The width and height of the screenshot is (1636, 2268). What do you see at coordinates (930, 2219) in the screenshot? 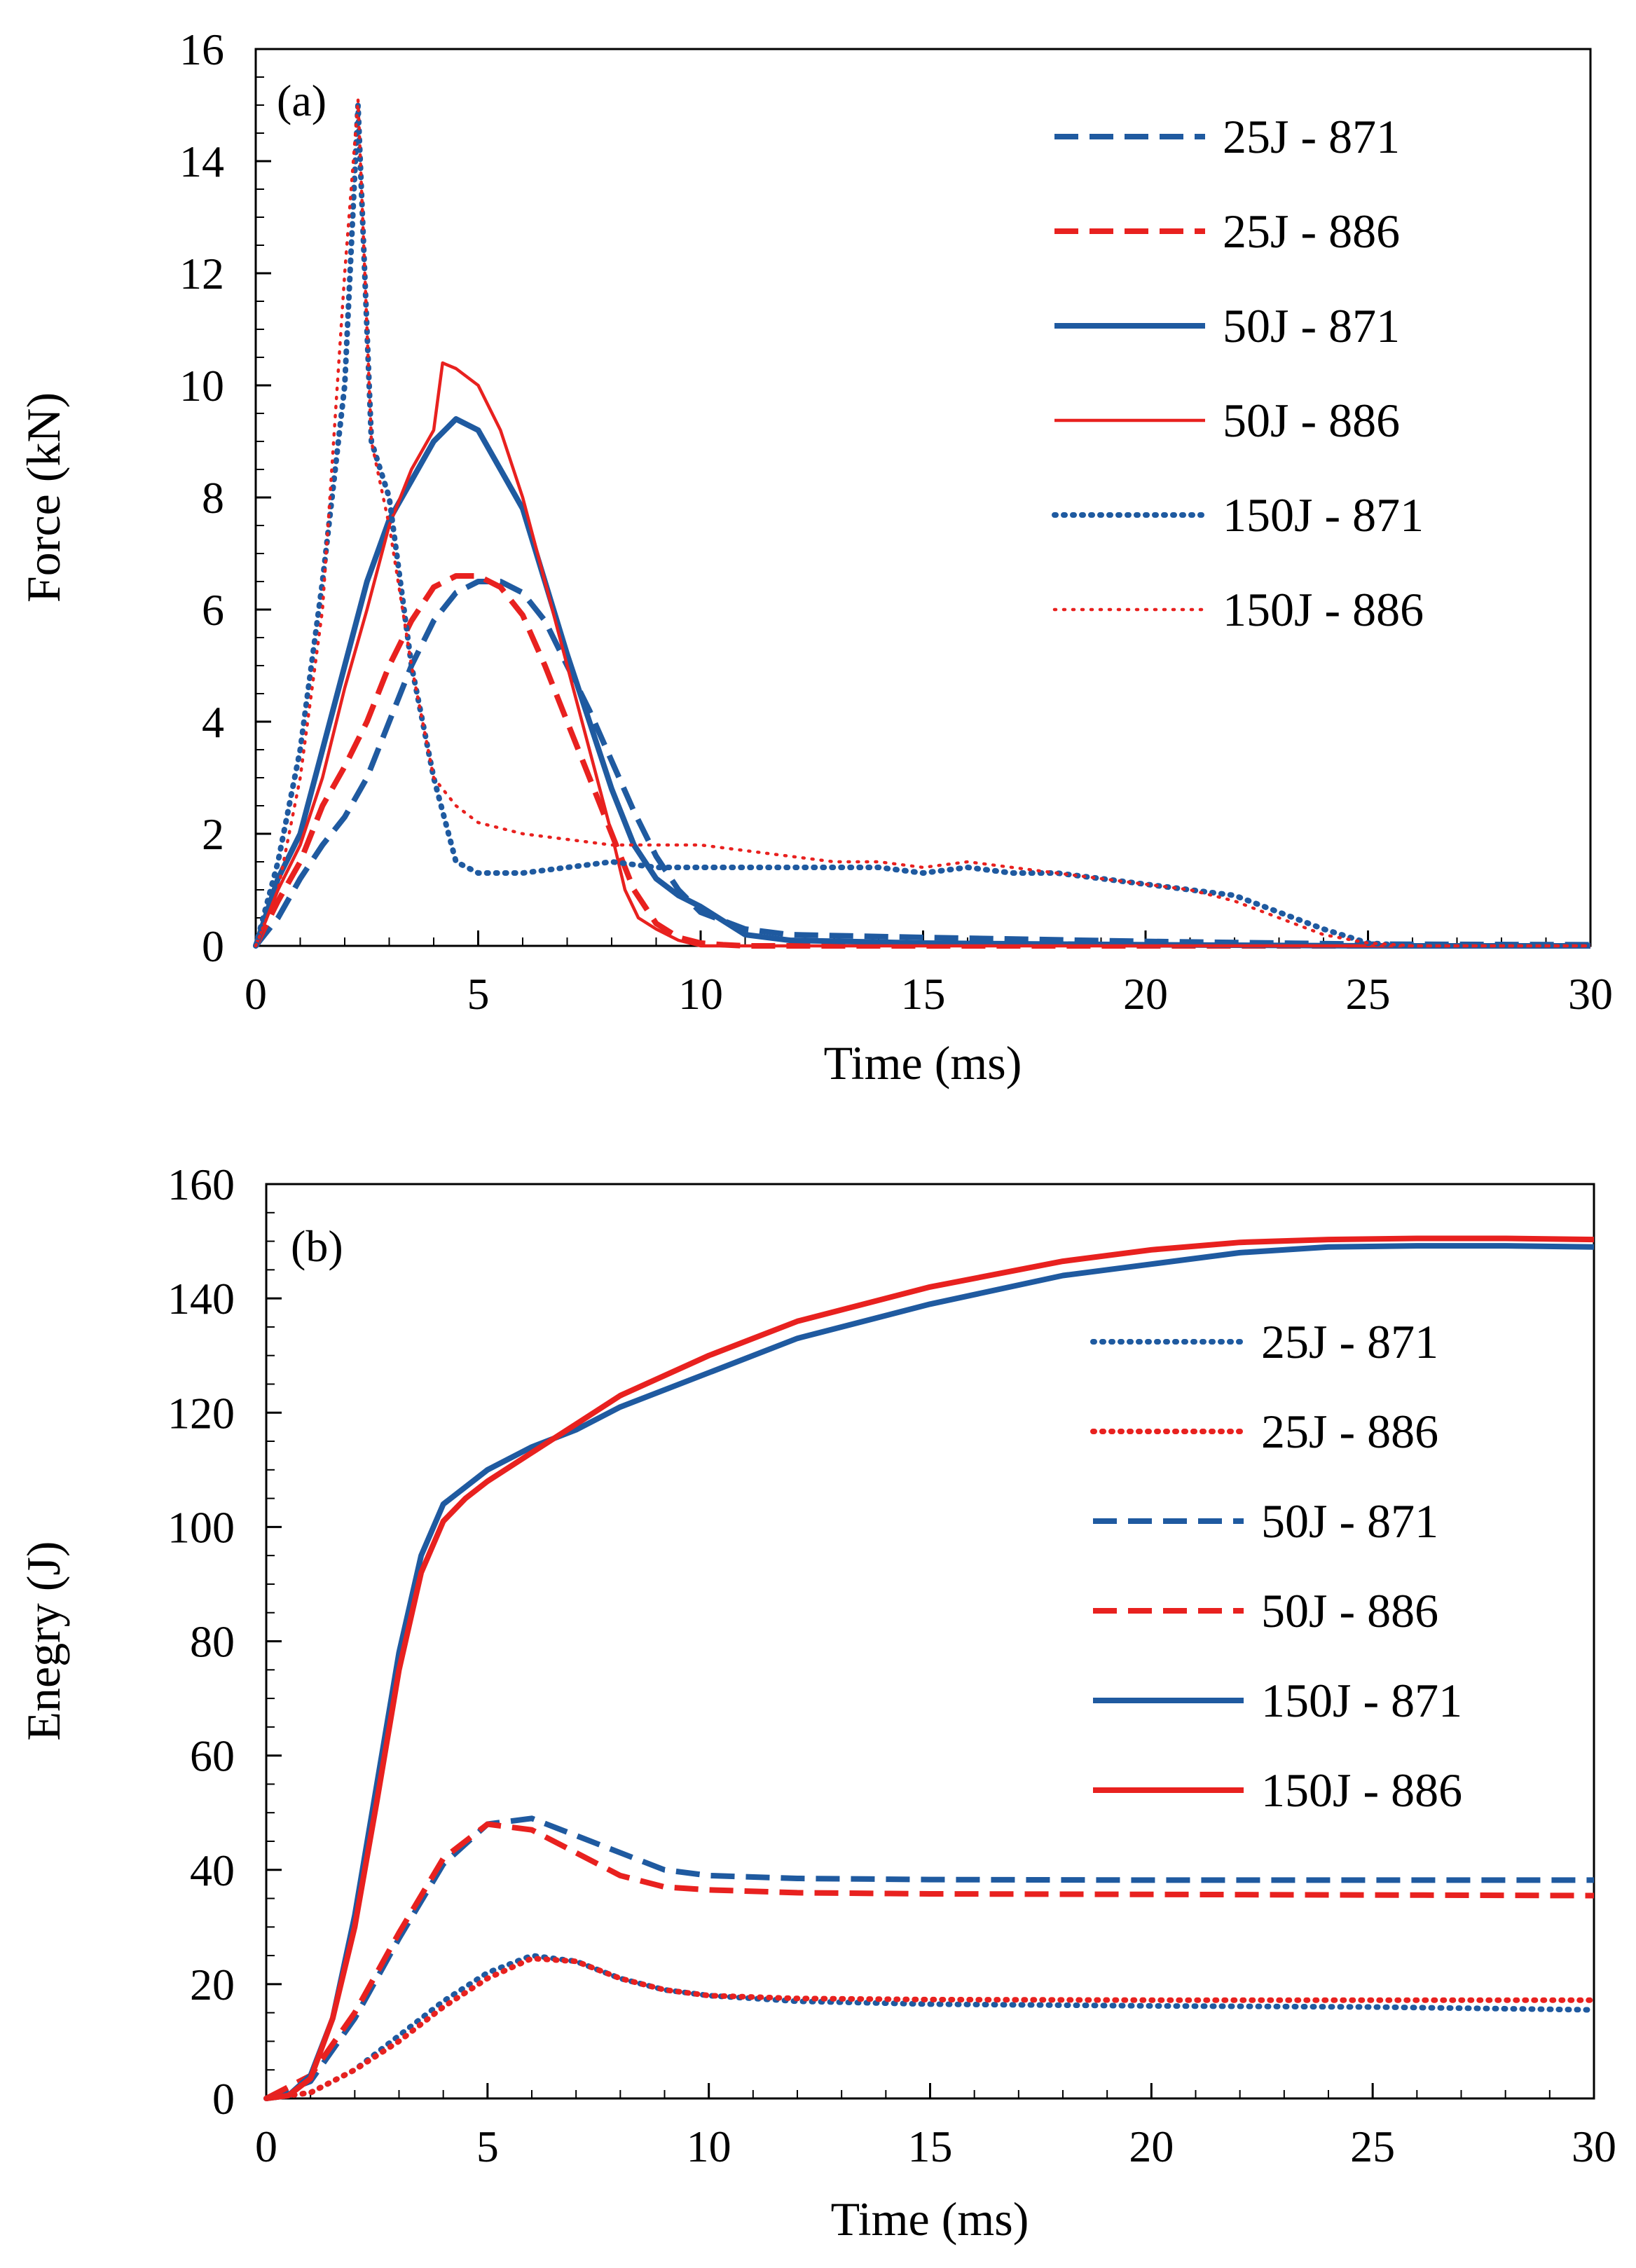
I see `x-axis-label-b: Time (ms)` at bounding box center [930, 2219].